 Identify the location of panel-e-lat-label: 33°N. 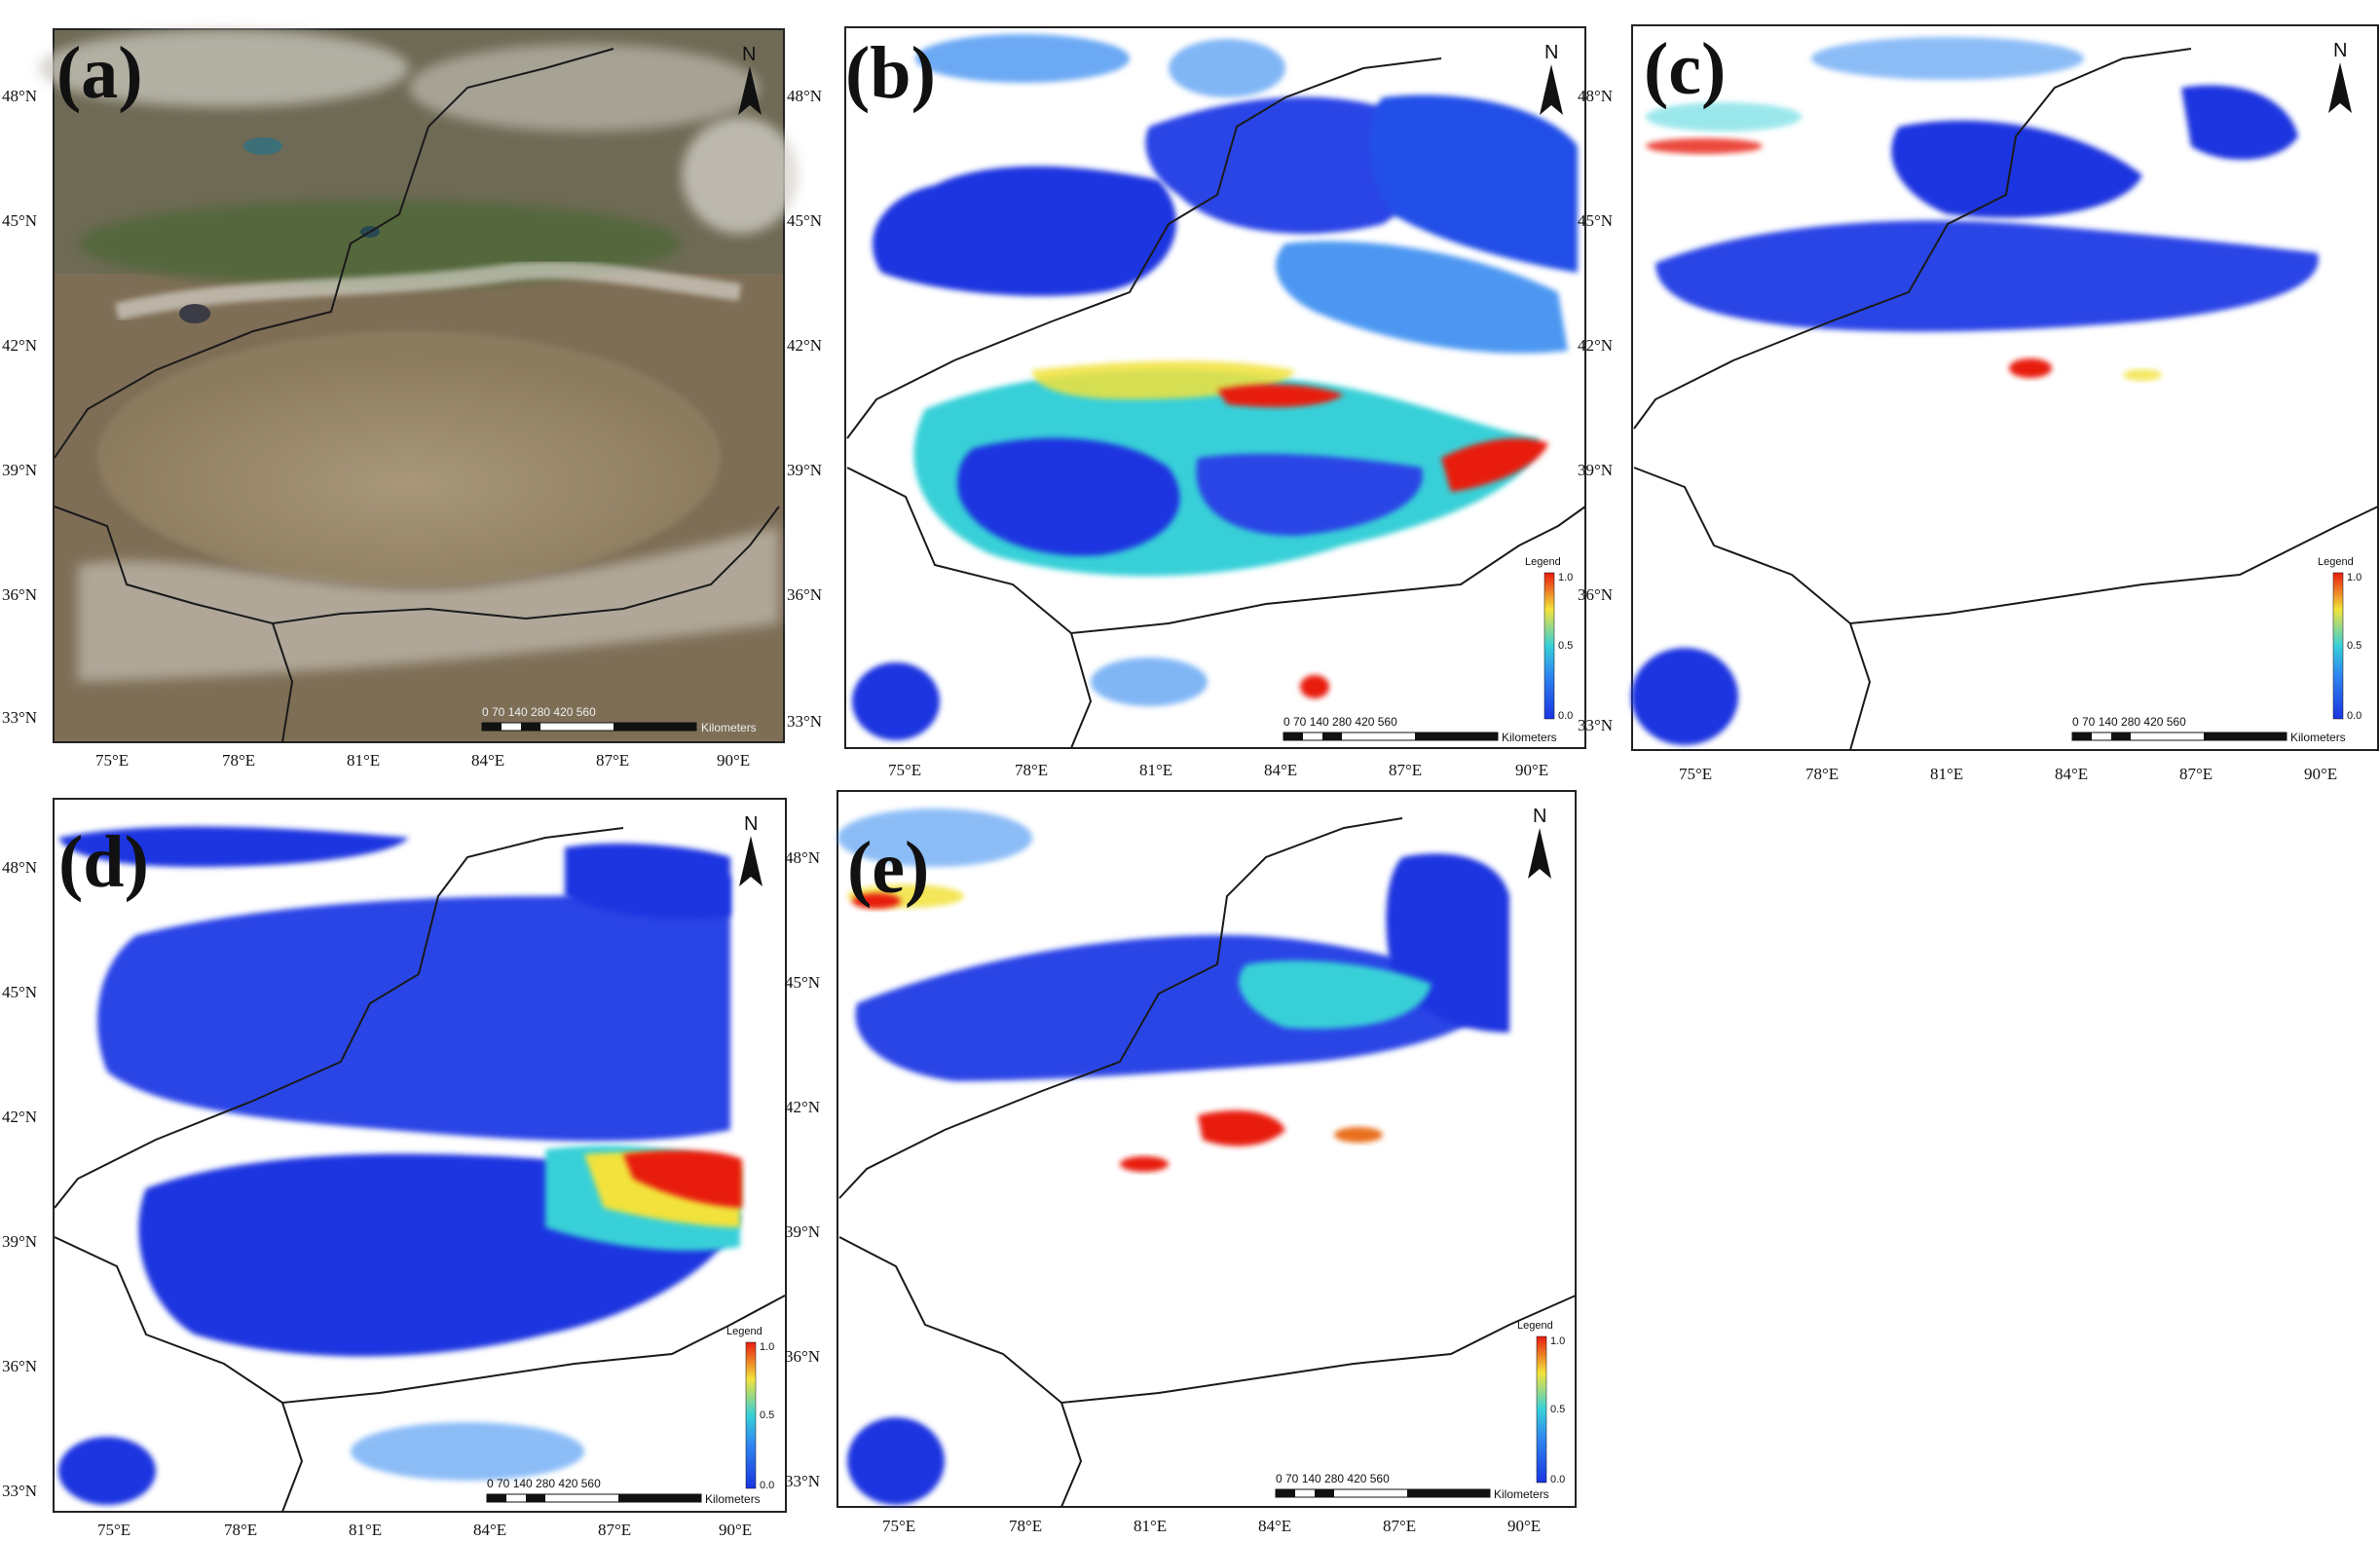
(802, 1481).